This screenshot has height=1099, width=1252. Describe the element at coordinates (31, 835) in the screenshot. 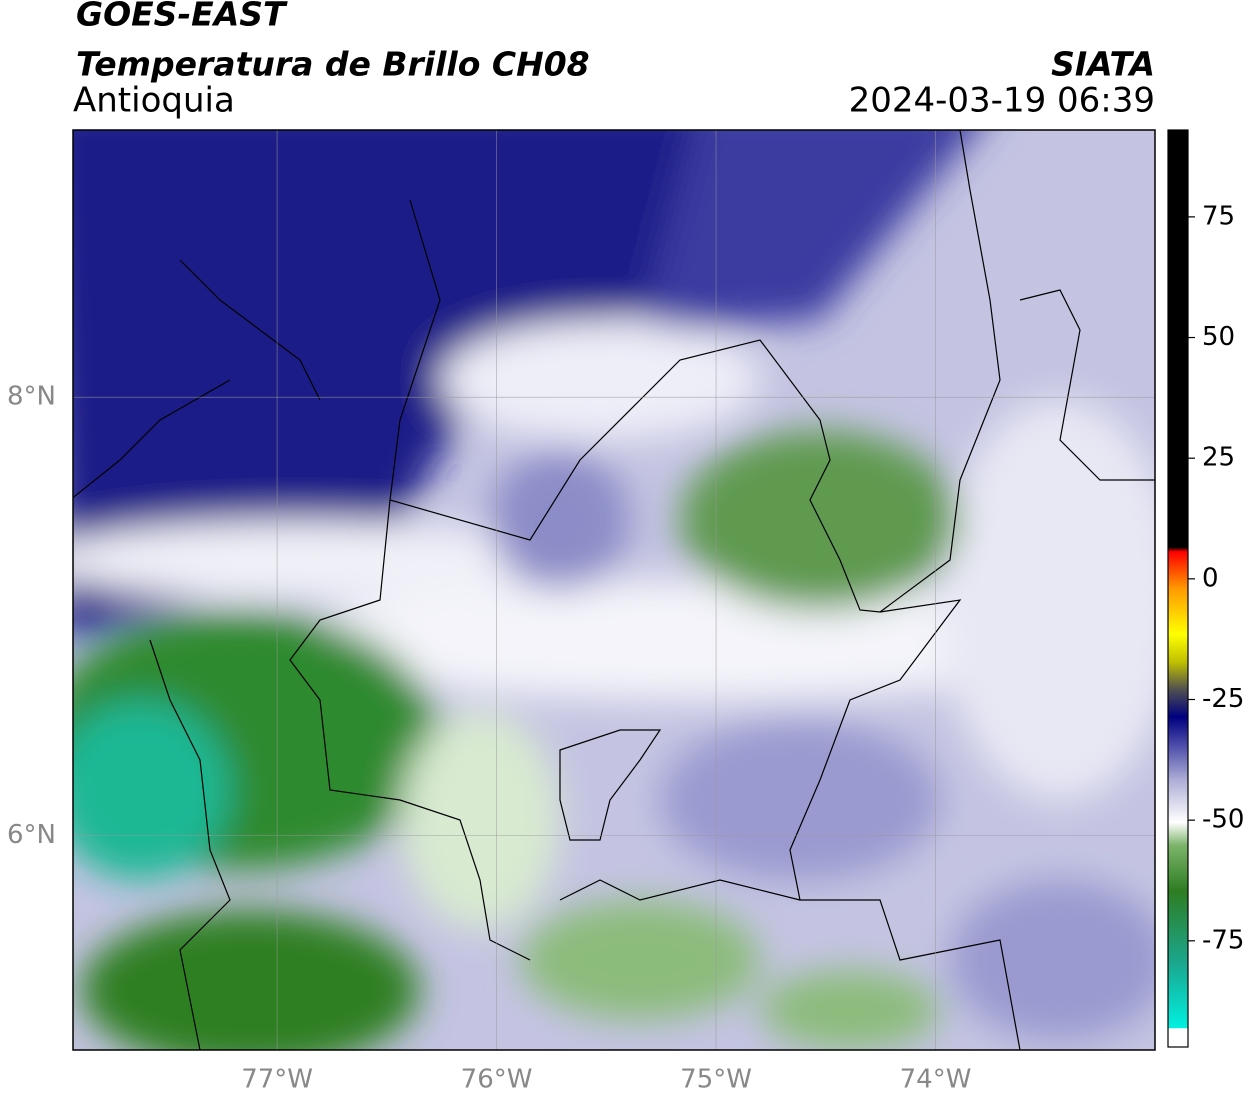

I see `lat-label: 6°N` at that location.